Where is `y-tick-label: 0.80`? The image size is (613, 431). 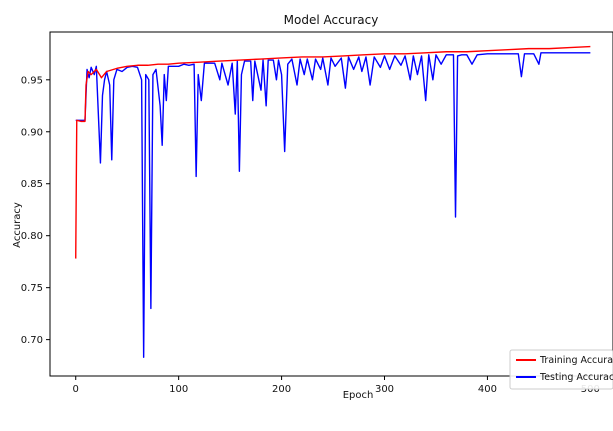
y-tick-label: 0.80 is located at coordinates (32, 236).